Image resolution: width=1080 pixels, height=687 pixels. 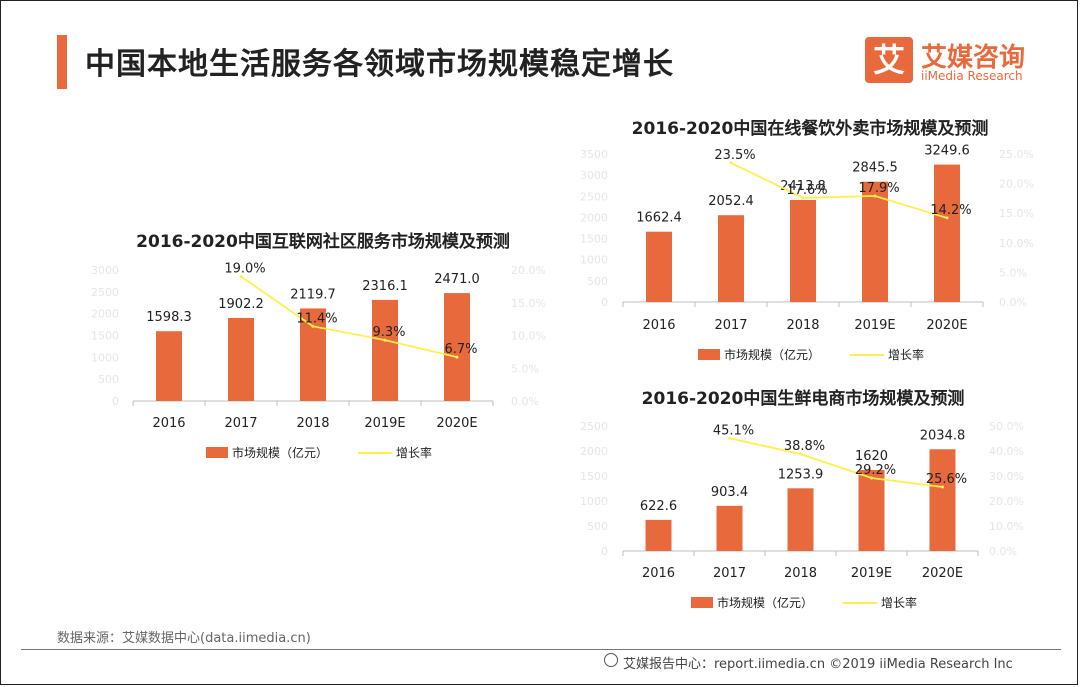 I want to click on chart2-y-tick-label: 0, so click(x=604, y=302).